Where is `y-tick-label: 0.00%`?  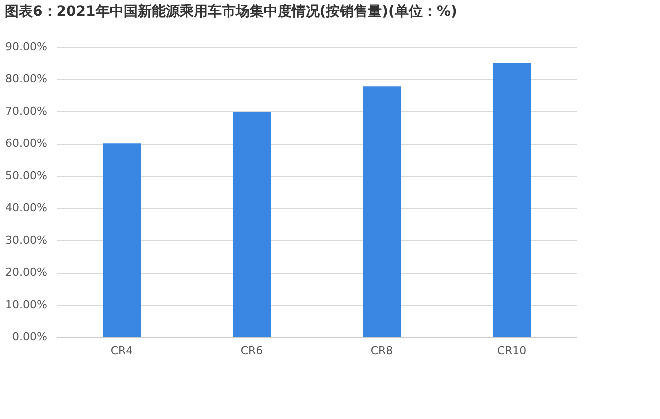
y-tick-label: 0.00% is located at coordinates (30, 337).